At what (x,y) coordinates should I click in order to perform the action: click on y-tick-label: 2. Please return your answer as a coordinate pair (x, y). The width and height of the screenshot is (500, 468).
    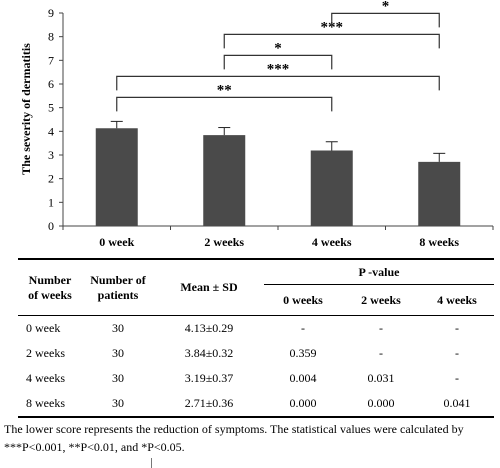
    Looking at the image, I should click on (51, 179).